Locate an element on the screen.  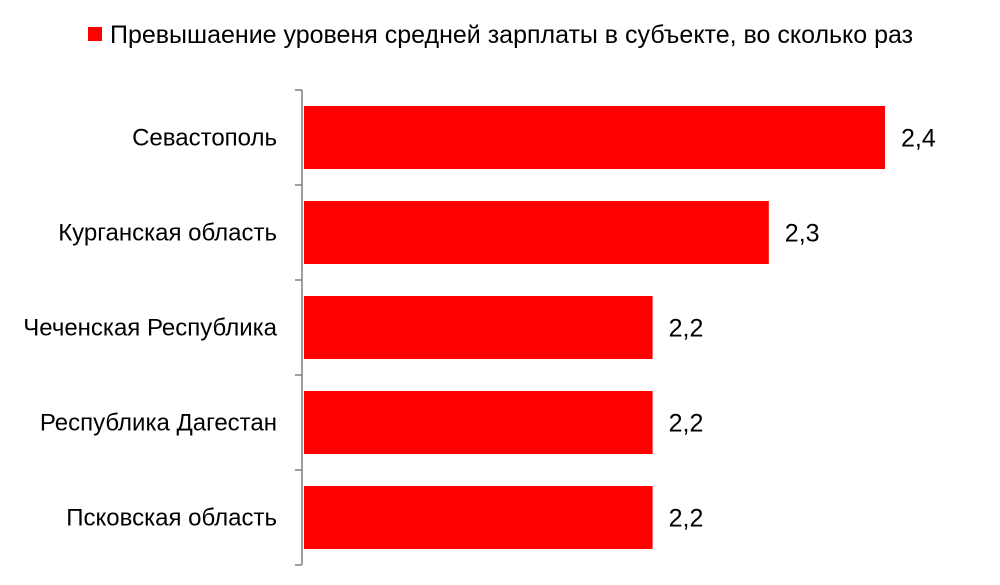
category-label: Севастополь is located at coordinates (204, 138).